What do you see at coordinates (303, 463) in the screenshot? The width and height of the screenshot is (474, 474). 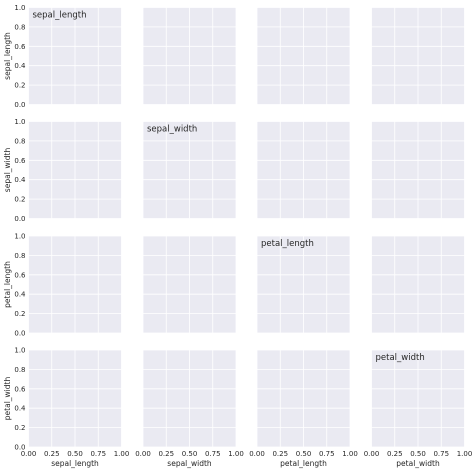 I see `x-axis-label-petal_length: petal_length` at bounding box center [303, 463].